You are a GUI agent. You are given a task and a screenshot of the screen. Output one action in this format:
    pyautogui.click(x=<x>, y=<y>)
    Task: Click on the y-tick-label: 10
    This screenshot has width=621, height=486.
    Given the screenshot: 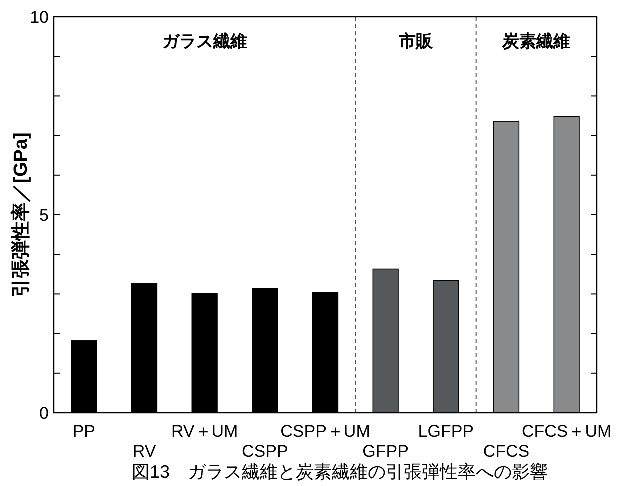 What is the action you would take?
    pyautogui.click(x=39, y=17)
    